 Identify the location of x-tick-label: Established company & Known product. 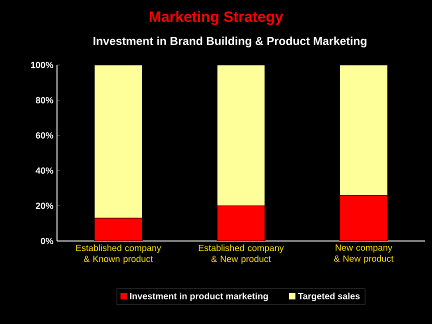
(119, 254).